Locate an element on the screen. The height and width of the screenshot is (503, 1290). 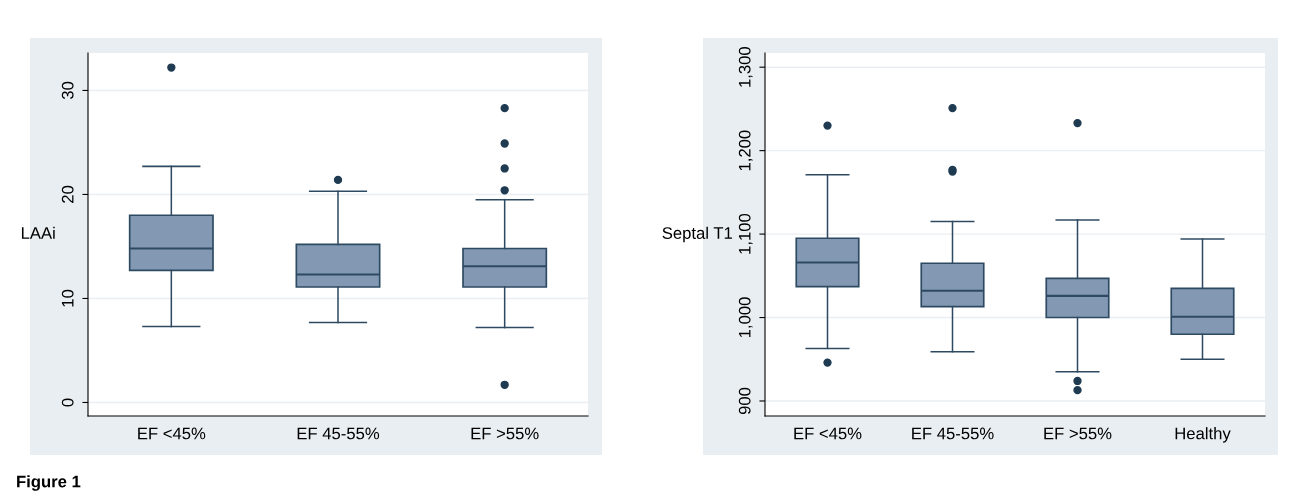
x-tick-label: Healthy is located at coordinates (1203, 435).